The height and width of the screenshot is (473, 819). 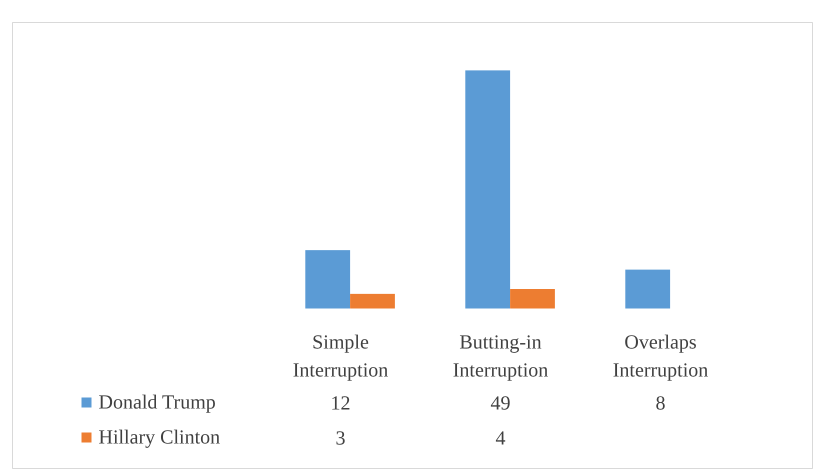 I want to click on data-label: 4, so click(x=501, y=439).